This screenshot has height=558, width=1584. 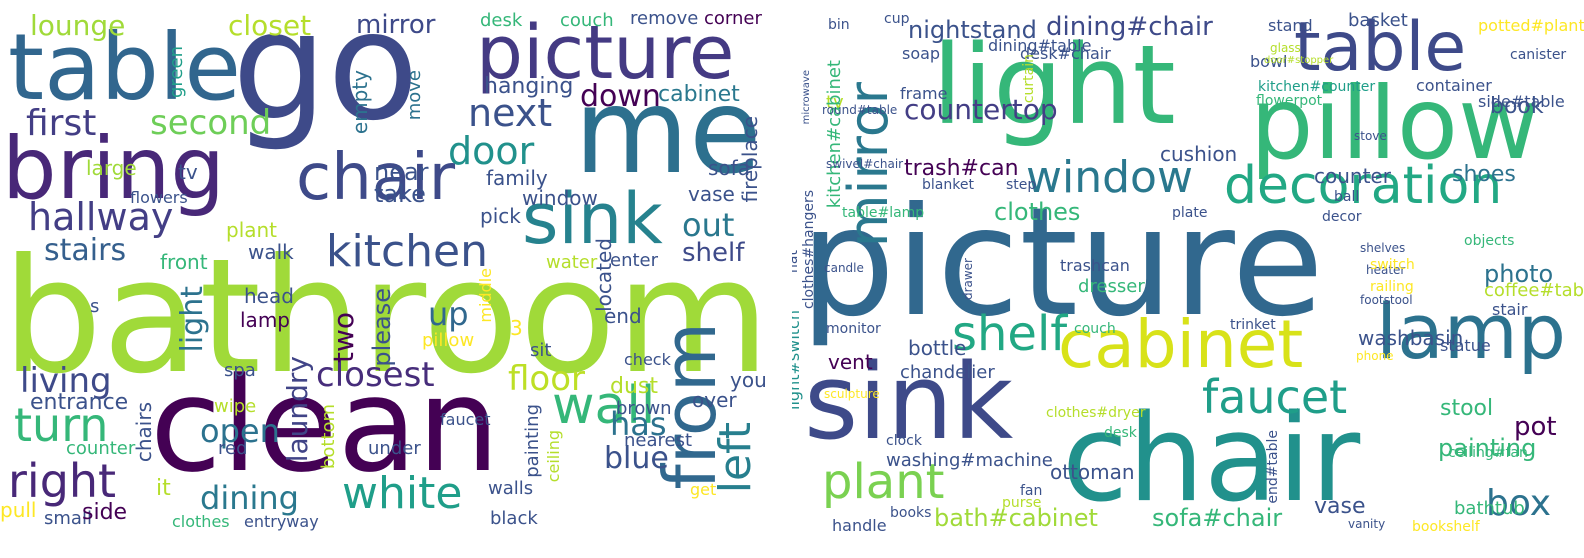 What do you see at coordinates (144, 432) in the screenshot?
I see `word: chairs` at bounding box center [144, 432].